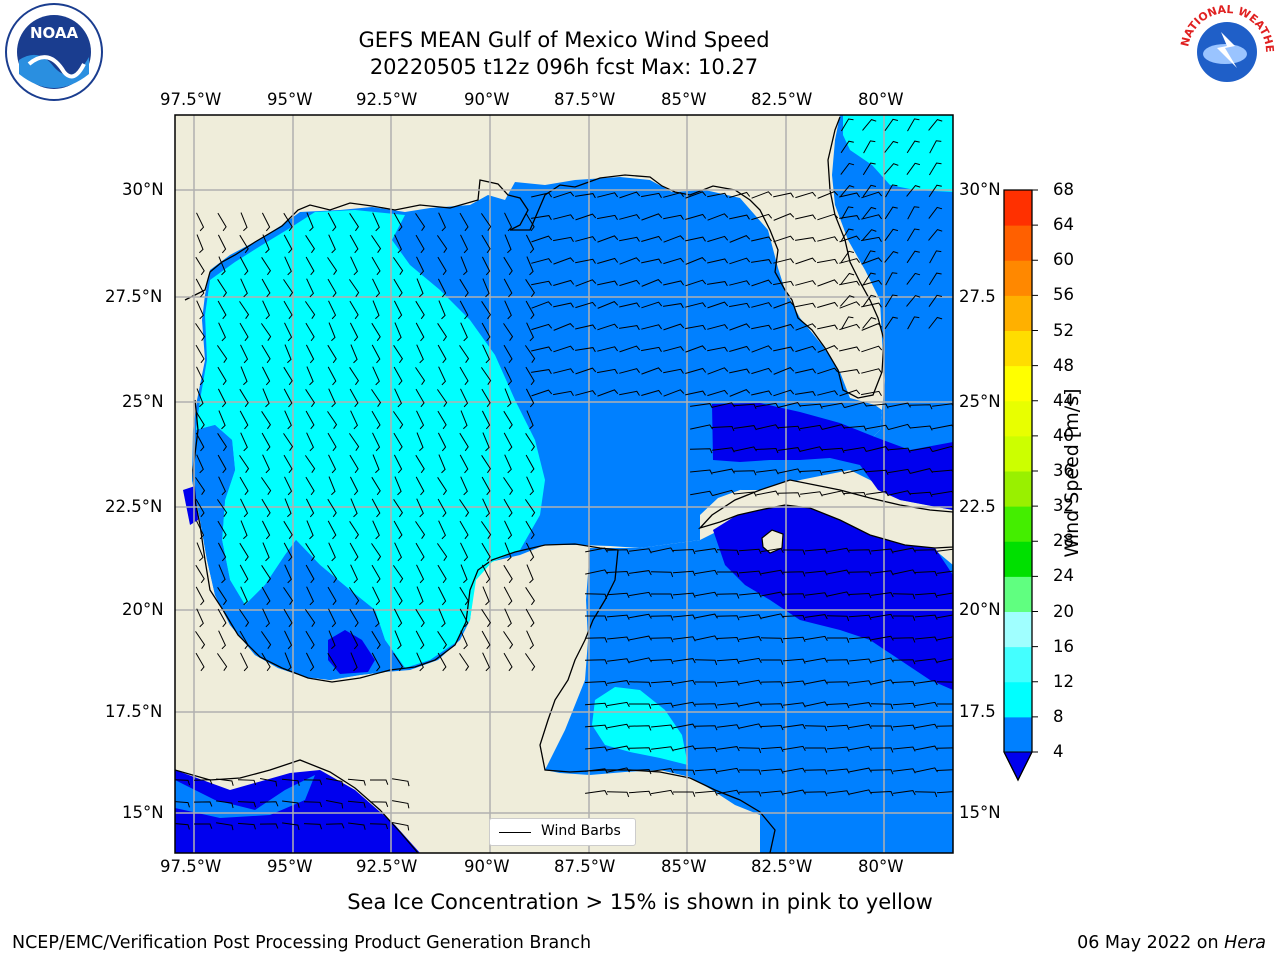  Describe the element at coordinates (1063, 365) in the screenshot. I see `colorbar-tick-label: 48` at that location.